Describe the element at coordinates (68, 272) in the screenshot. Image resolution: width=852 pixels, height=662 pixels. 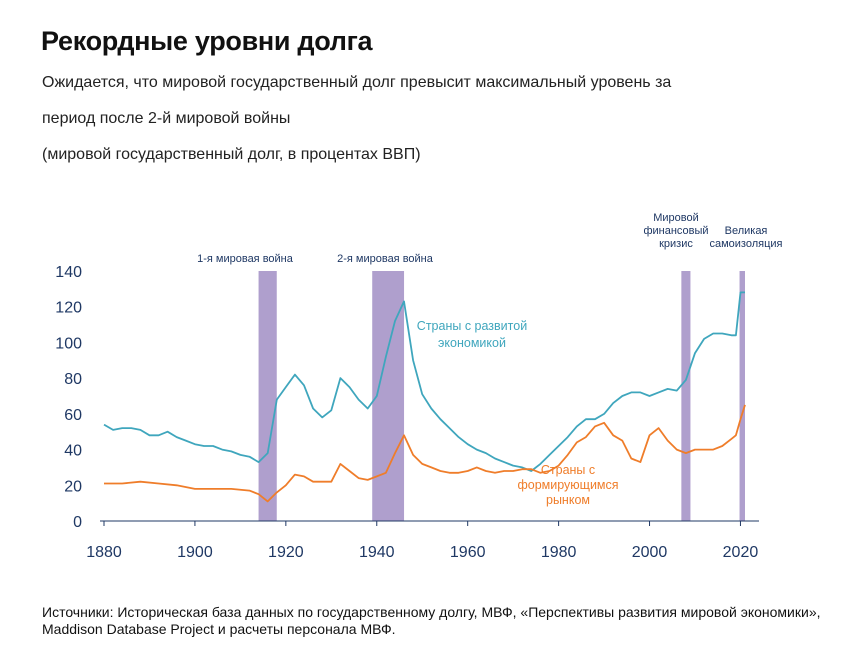
I see `y-tick-label-140: 140` at that location.